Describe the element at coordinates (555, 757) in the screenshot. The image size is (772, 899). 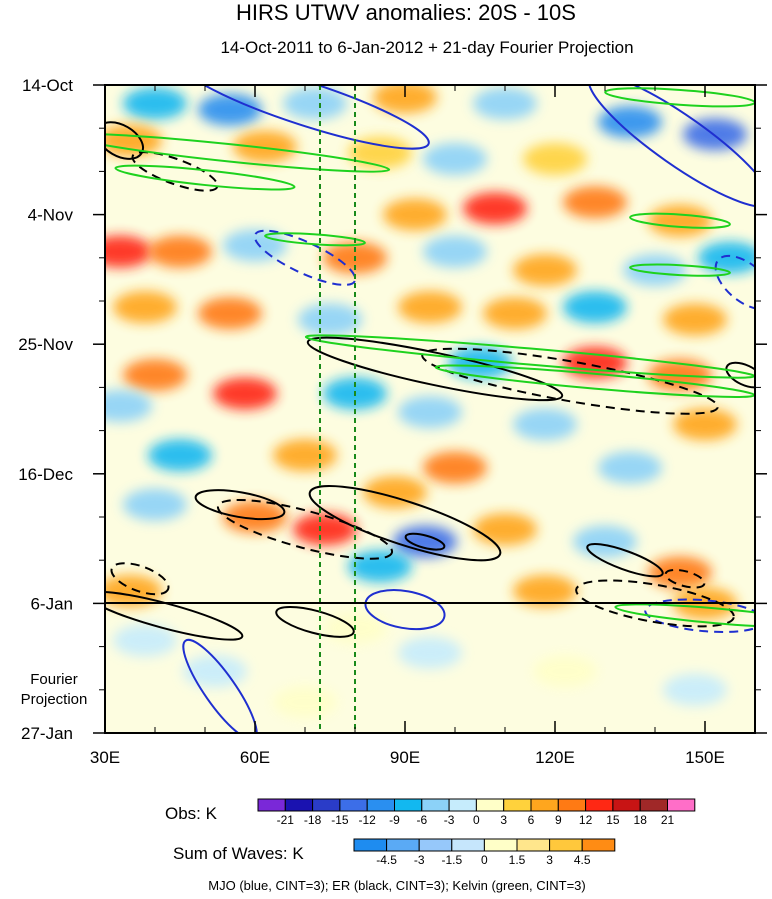
I see `x-tick-label-3: 120E` at that location.